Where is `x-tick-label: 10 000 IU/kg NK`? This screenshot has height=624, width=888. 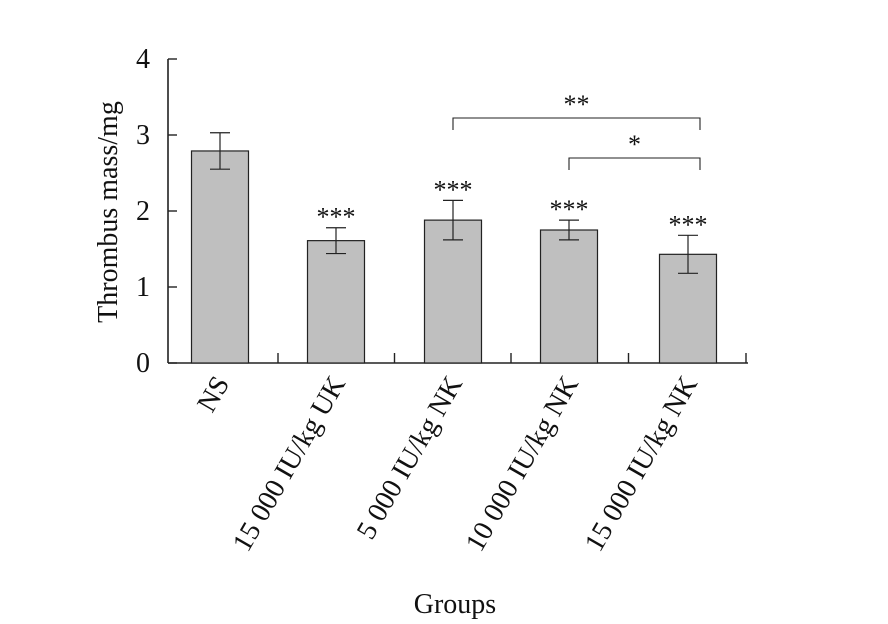
x-tick-label: 10 000 IU/kg NK is located at coordinates (522, 464).